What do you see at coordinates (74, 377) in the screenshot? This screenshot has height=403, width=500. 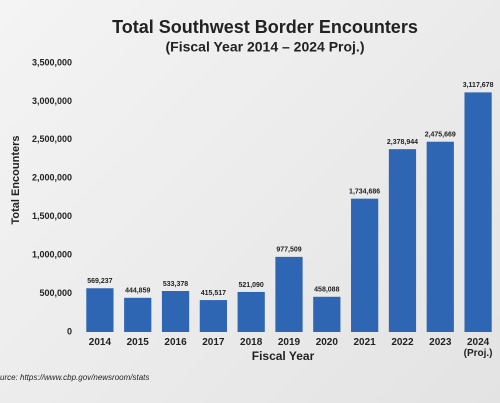 I see `source-note: urce: https://www.cbp.gov/newsroom/stats` at bounding box center [74, 377].